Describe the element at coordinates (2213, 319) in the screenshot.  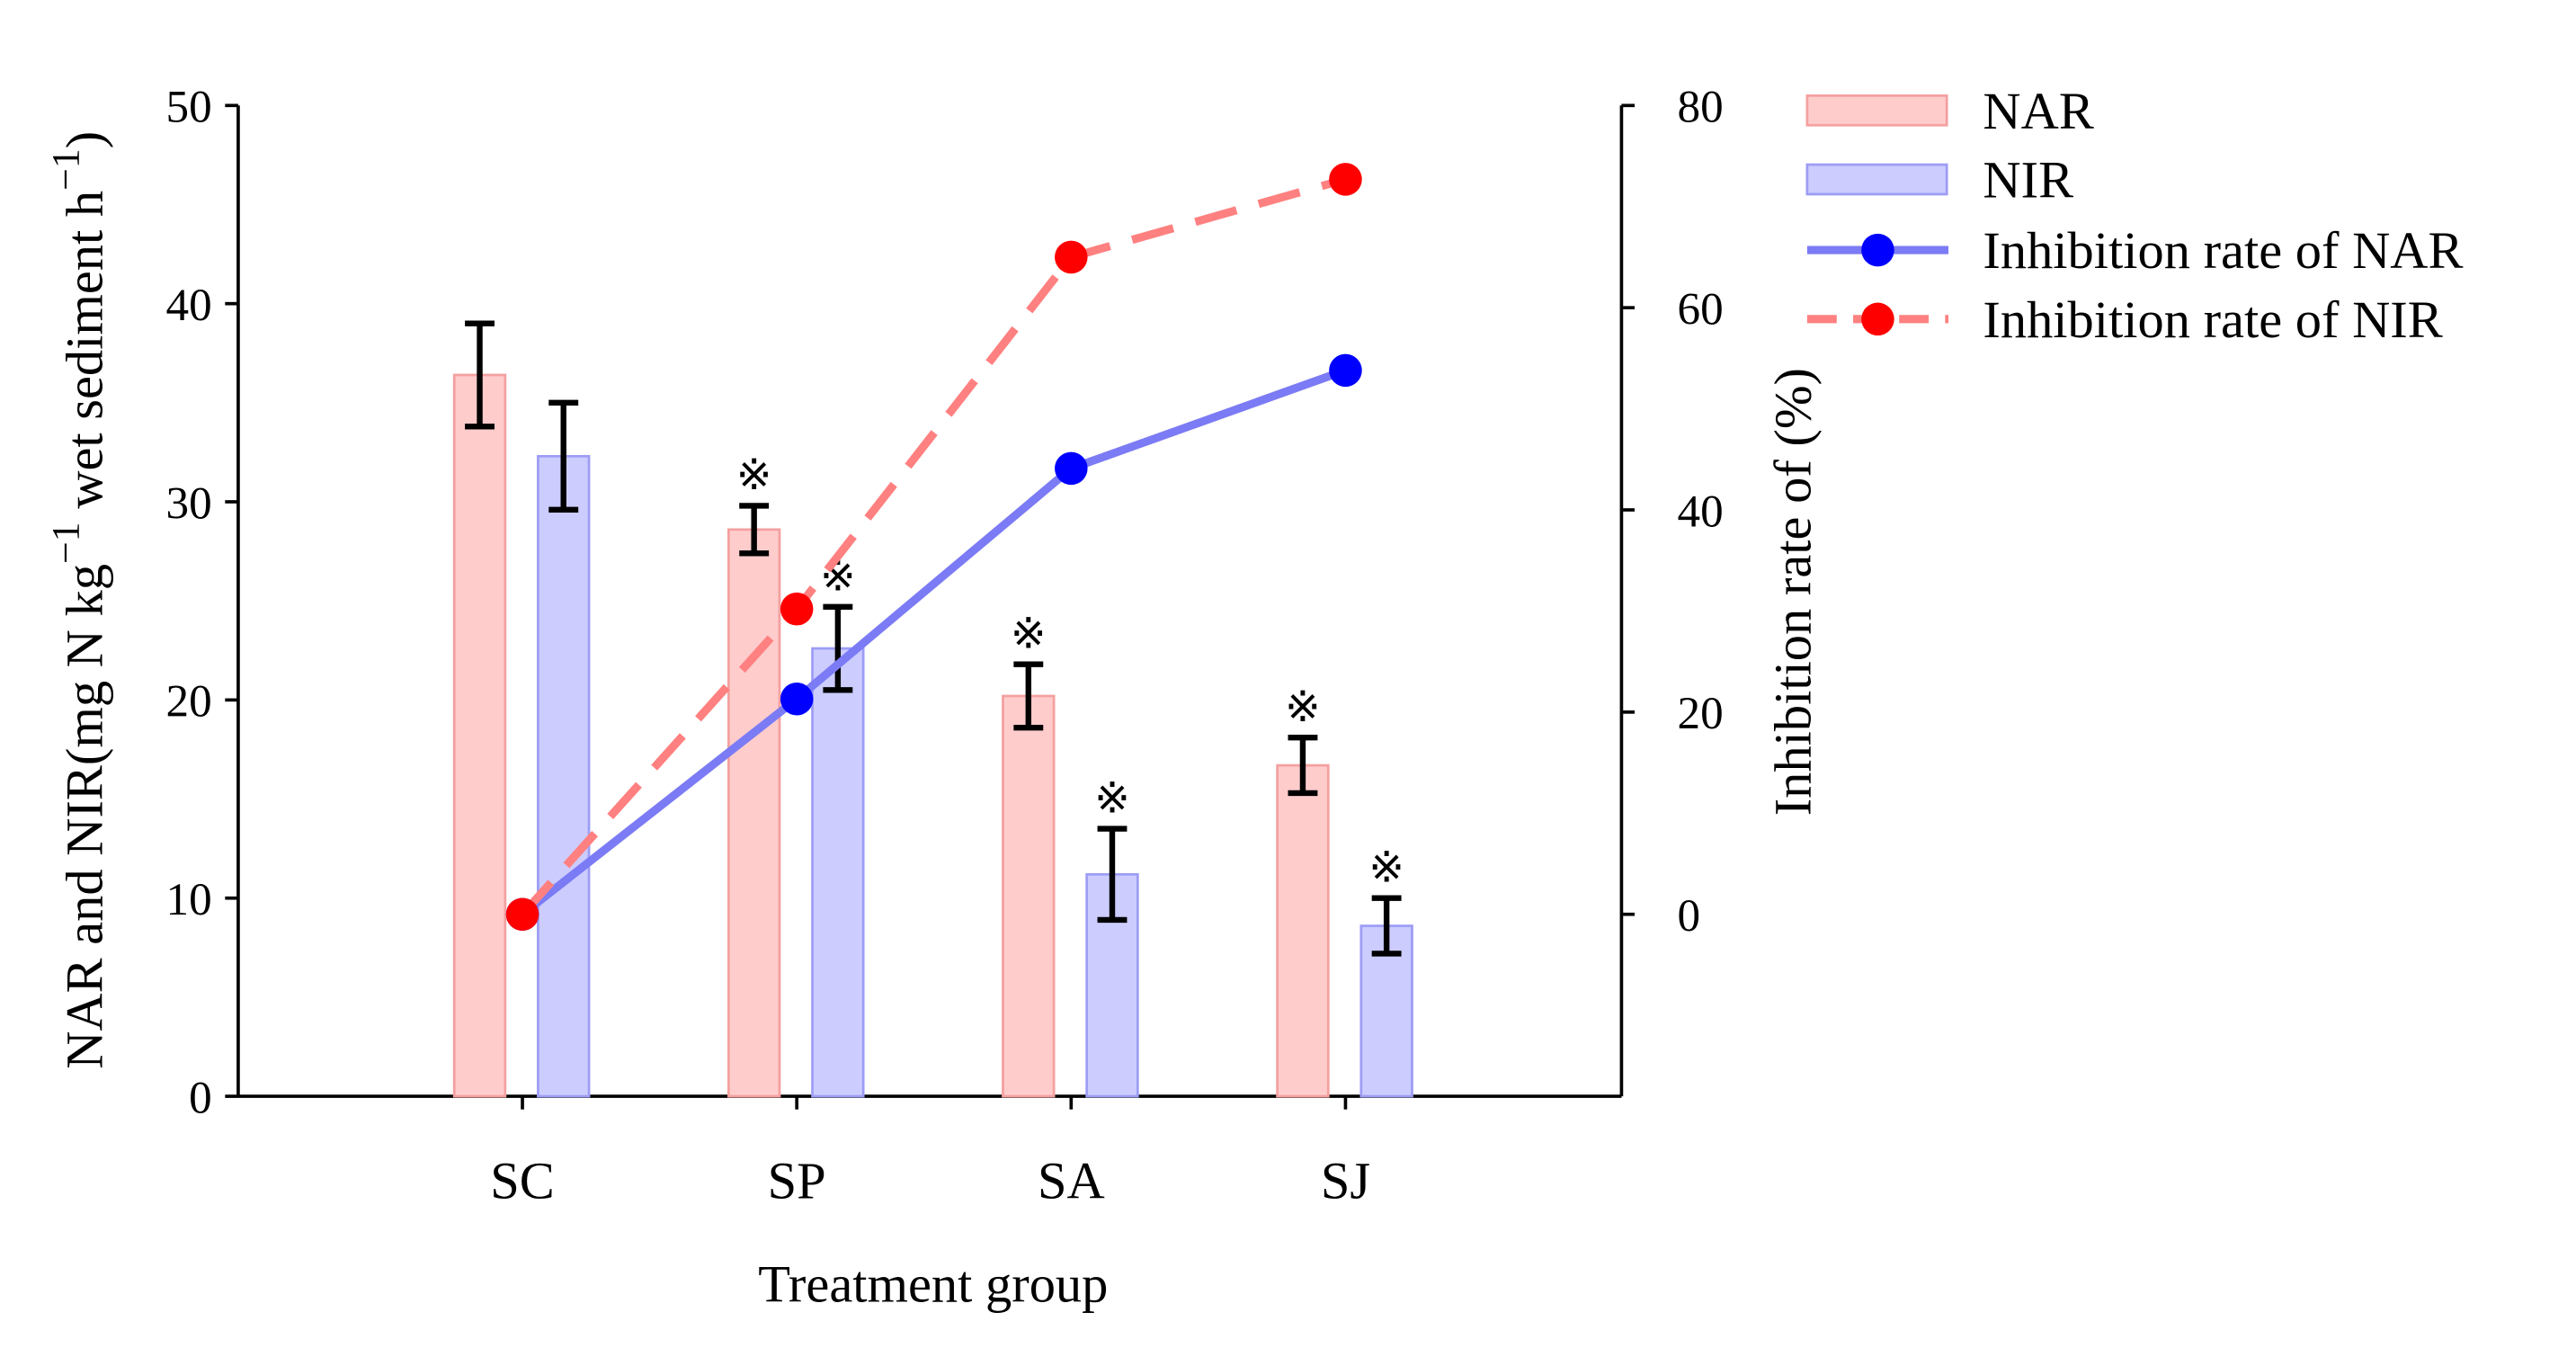
I see `legend-label: Inhibition rate of NIR` at that location.